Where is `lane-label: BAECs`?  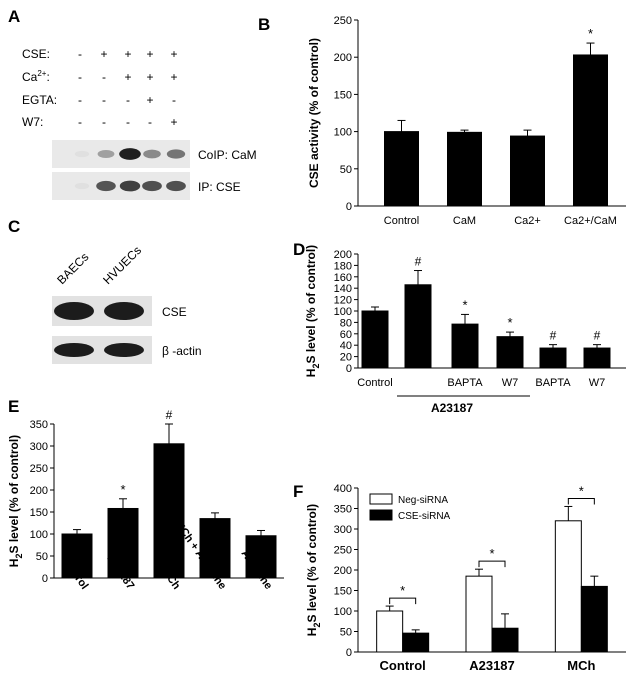 lane-label: BAECs is located at coordinates (72, 268).